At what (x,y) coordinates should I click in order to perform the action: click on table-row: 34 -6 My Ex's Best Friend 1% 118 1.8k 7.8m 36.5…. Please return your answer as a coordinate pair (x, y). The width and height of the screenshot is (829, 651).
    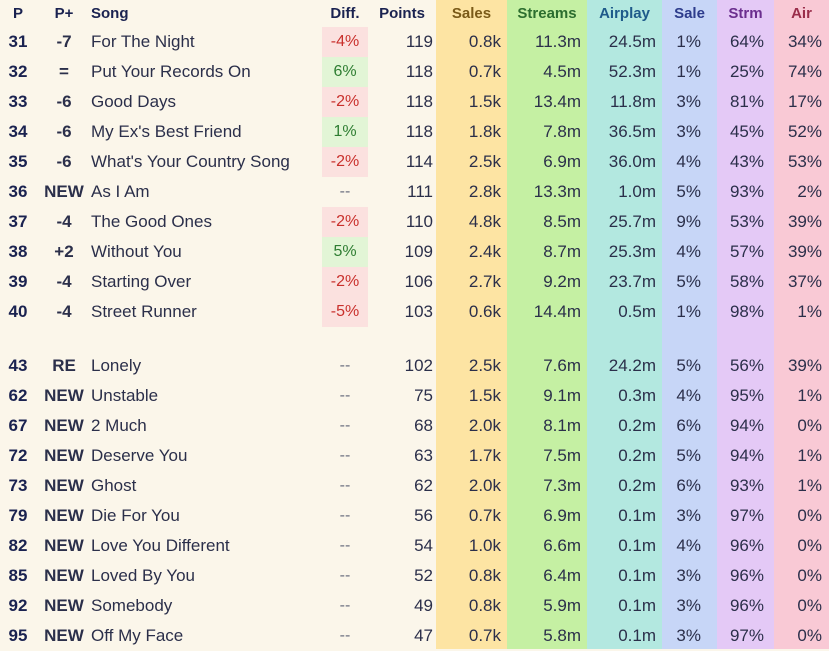
    Looking at the image, I should click on (414, 132).